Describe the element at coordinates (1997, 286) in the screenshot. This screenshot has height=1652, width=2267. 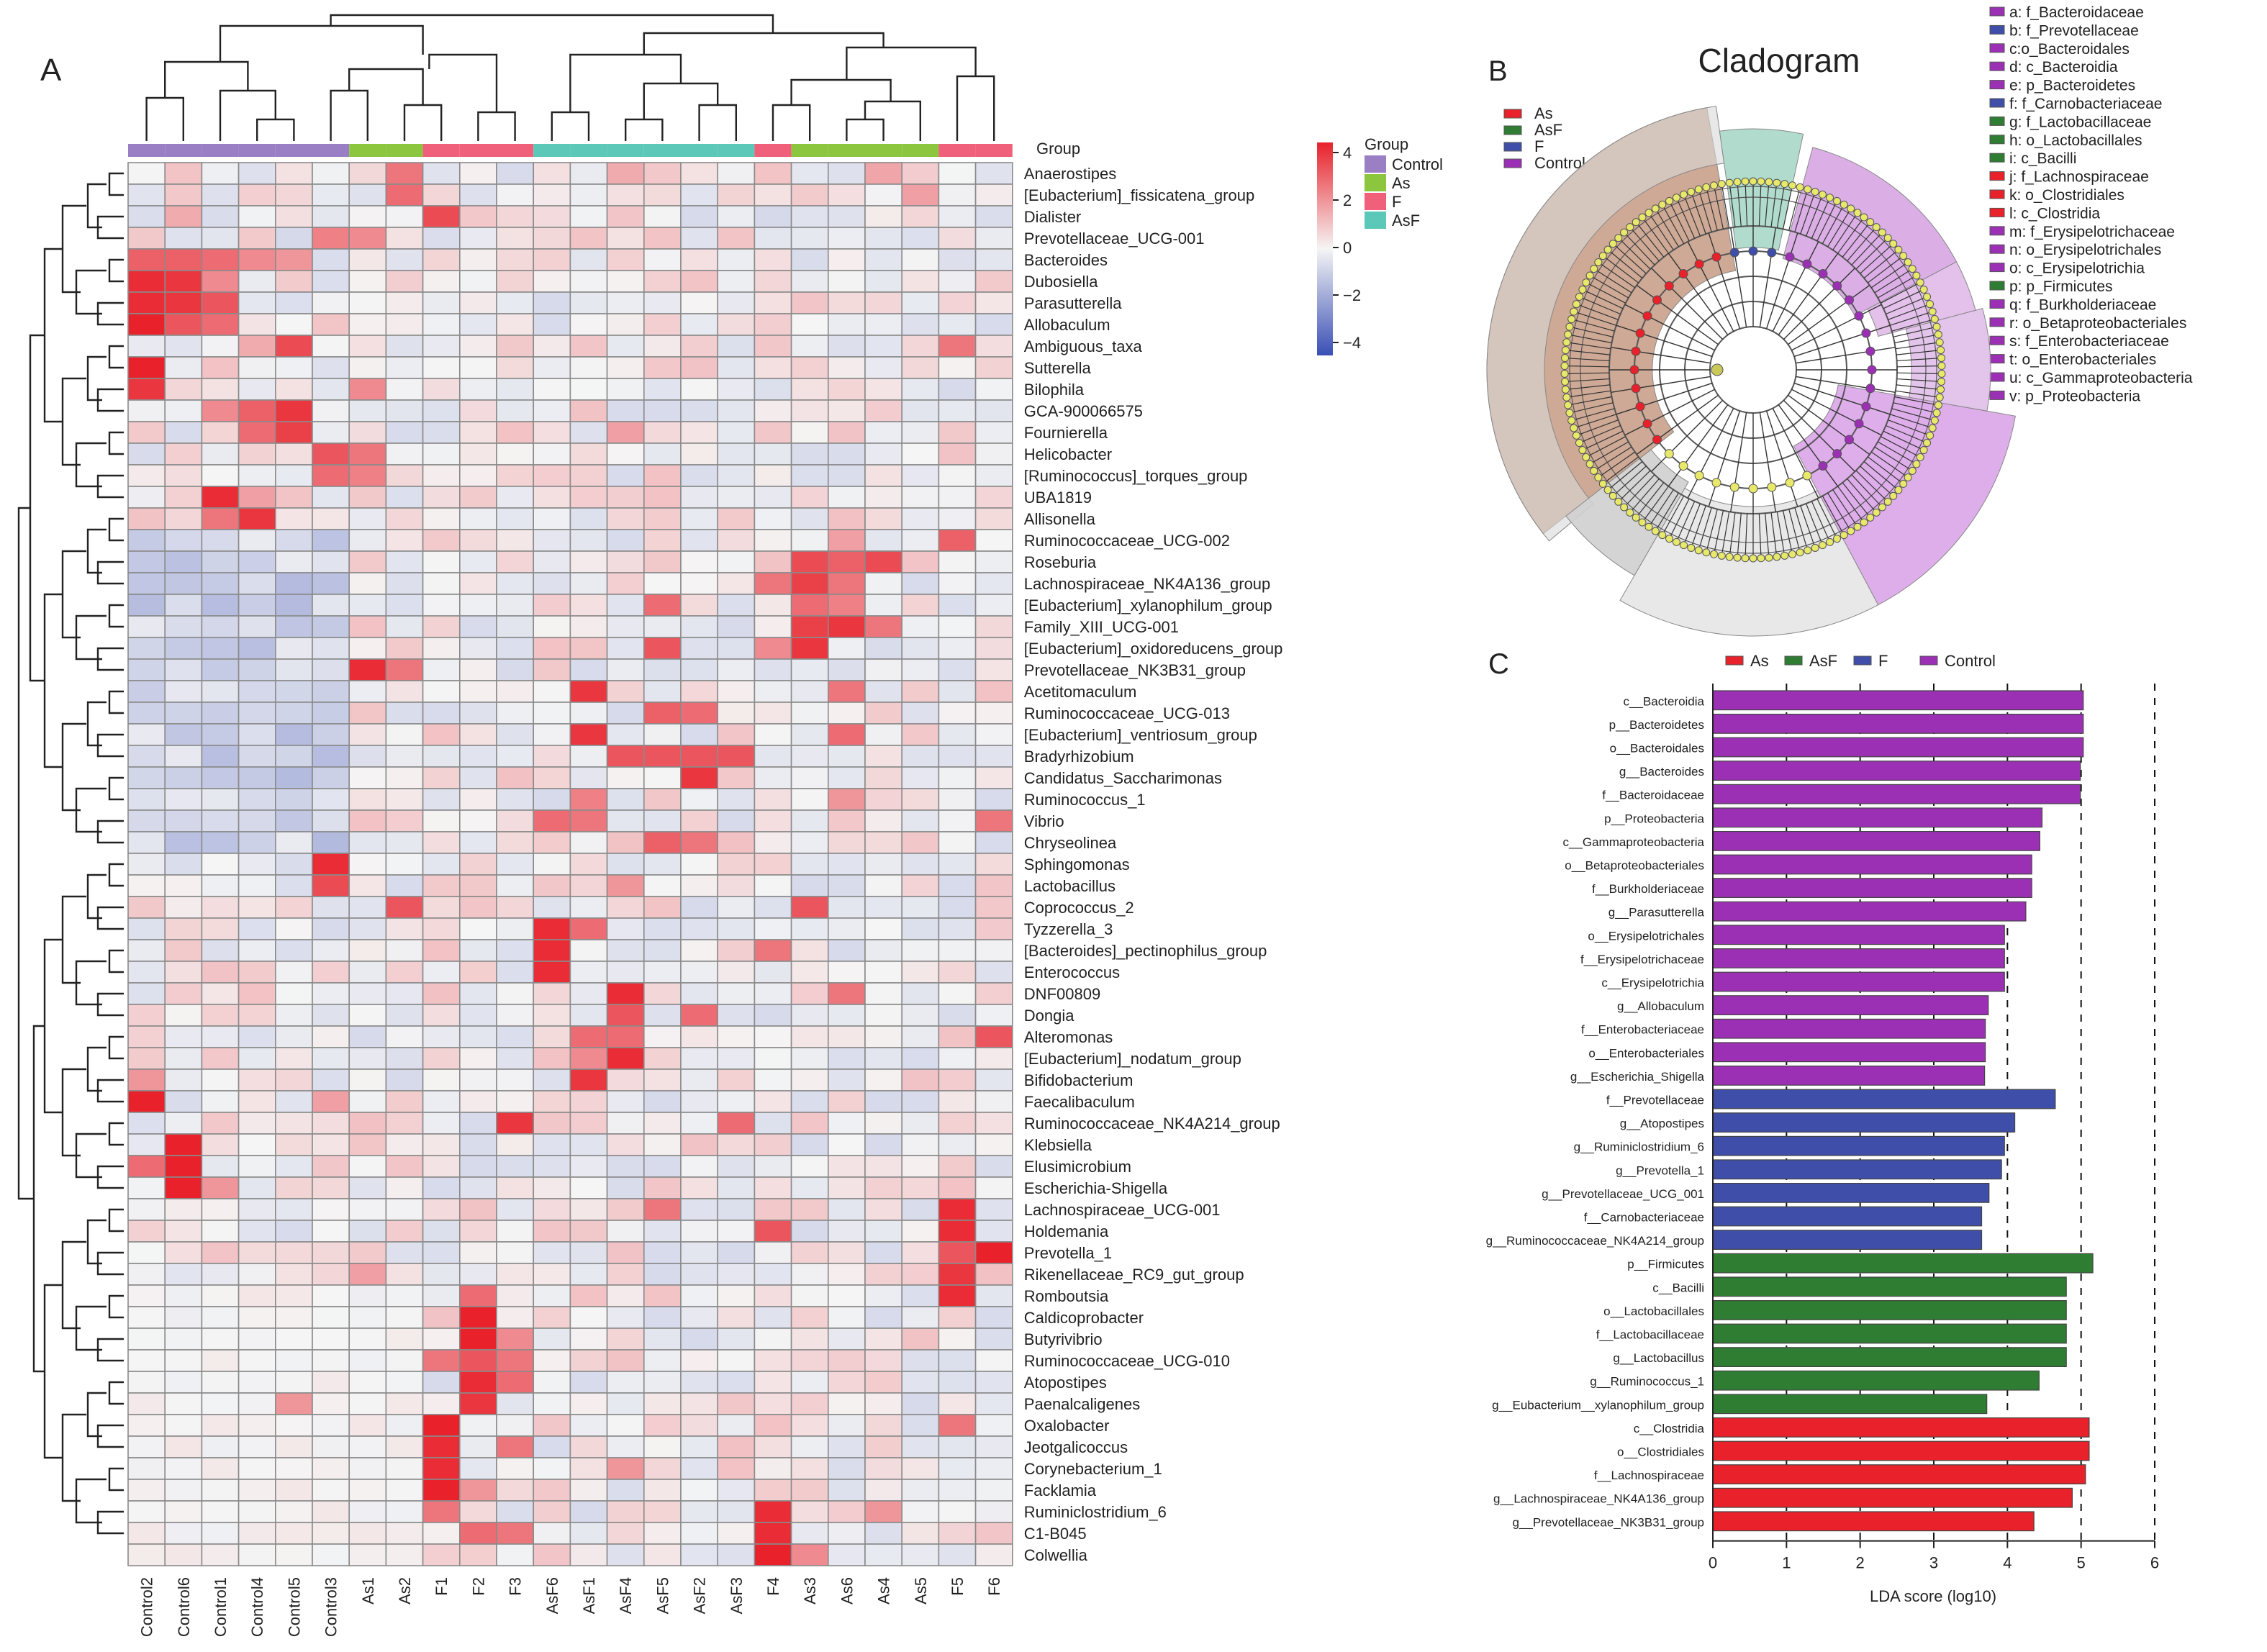
I see `taxa-key-swatch` at that location.